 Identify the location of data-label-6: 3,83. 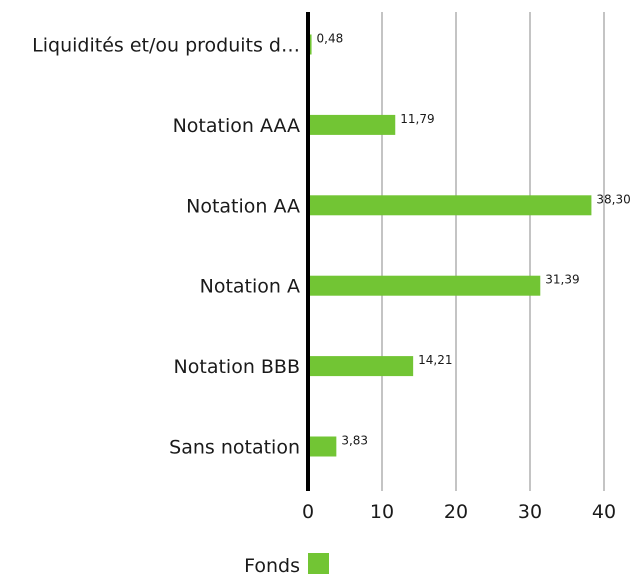
(354, 441).